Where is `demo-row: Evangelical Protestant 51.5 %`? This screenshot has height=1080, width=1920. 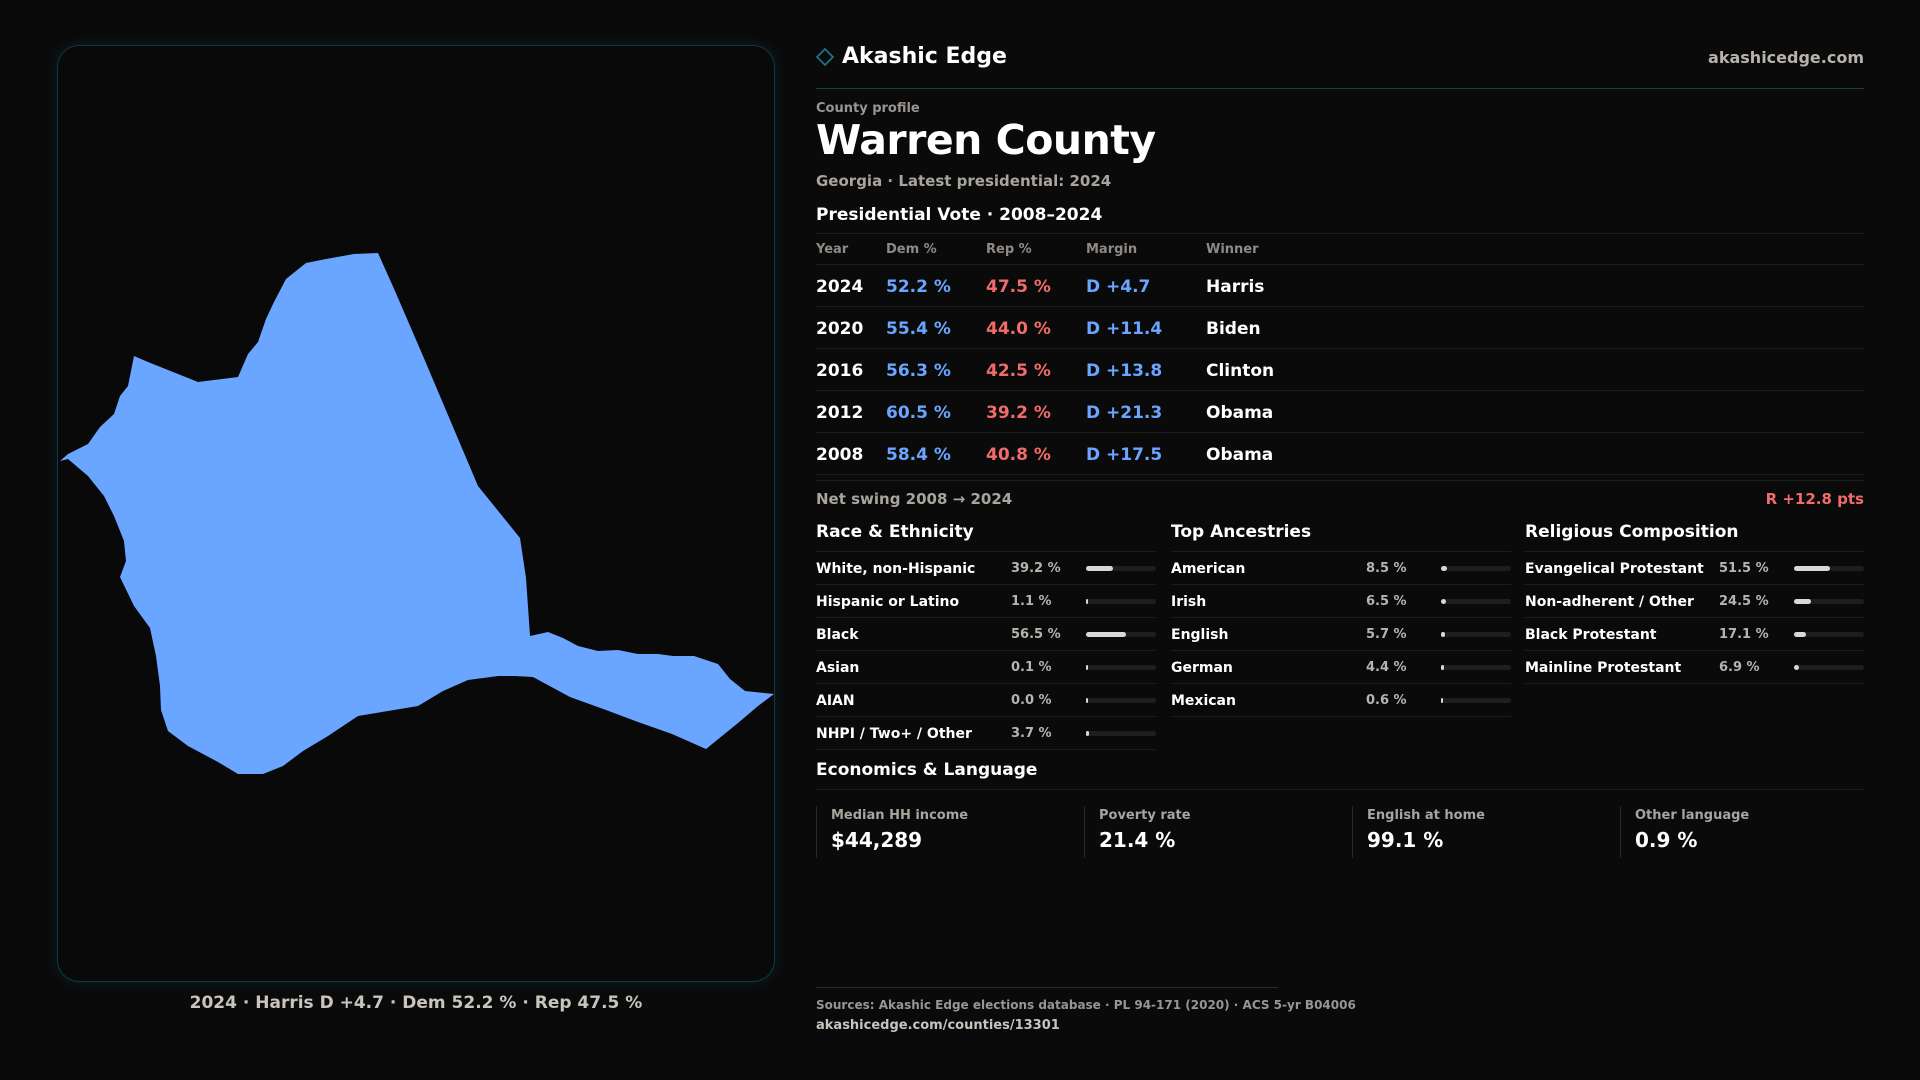
demo-row: Evangelical Protestant 51.5 % is located at coordinates (1694, 568).